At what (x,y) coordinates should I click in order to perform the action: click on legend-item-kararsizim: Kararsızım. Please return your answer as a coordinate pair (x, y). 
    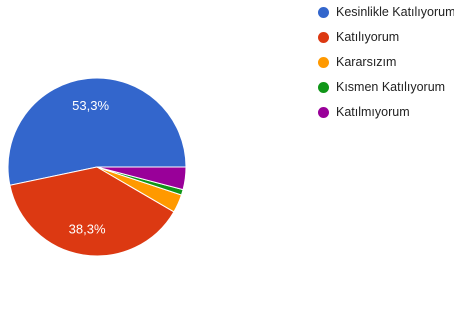
    Looking at the image, I should click on (386, 62).